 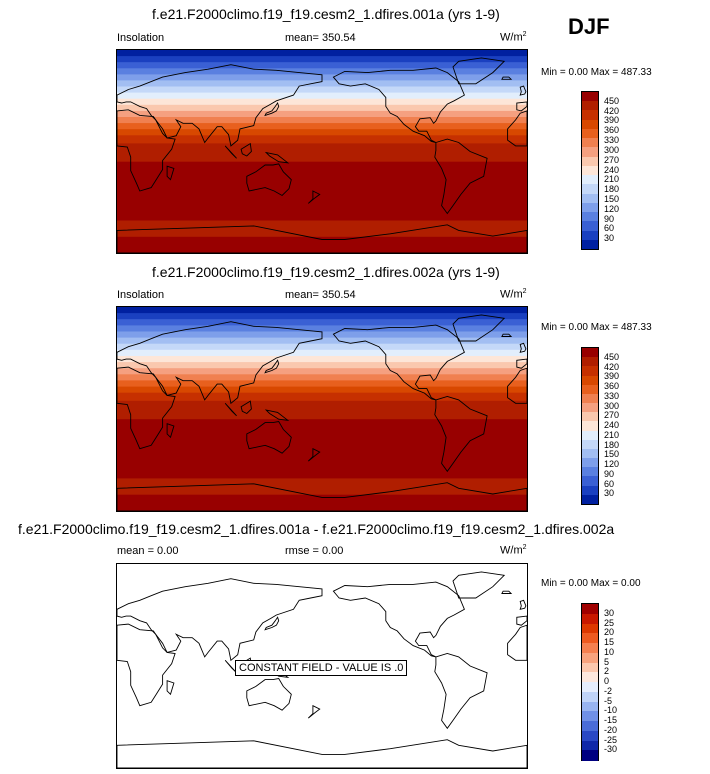 What do you see at coordinates (612, 386) in the screenshot?
I see `colorbar-tick-label: 360` at bounding box center [612, 386].